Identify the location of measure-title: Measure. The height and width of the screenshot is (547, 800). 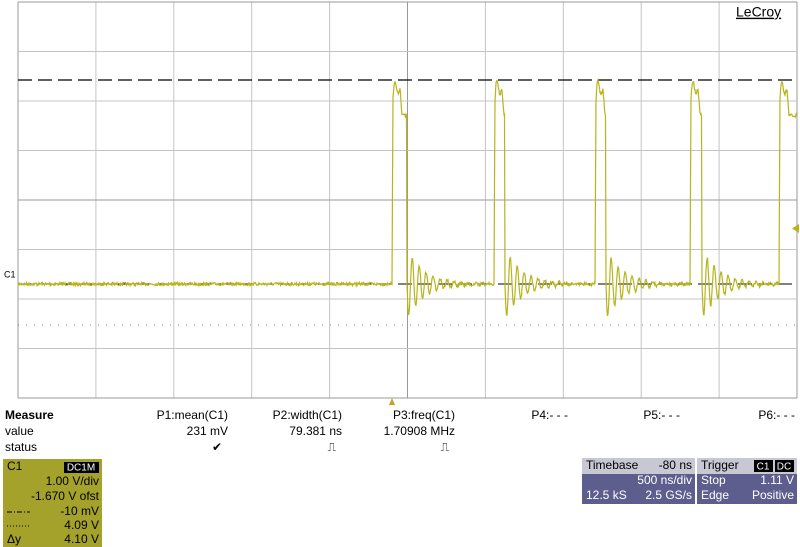
(29, 415).